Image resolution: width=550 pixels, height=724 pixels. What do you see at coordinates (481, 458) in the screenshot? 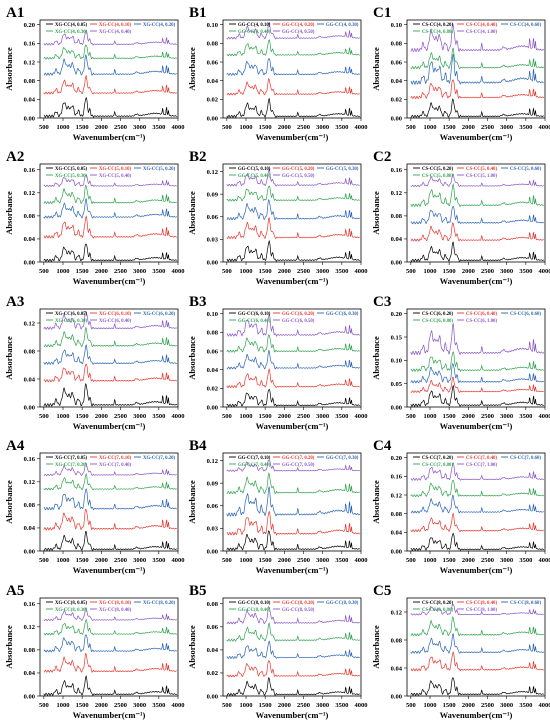
I see `legend-label: CS-CC(7, 0.40)` at bounding box center [481, 458].